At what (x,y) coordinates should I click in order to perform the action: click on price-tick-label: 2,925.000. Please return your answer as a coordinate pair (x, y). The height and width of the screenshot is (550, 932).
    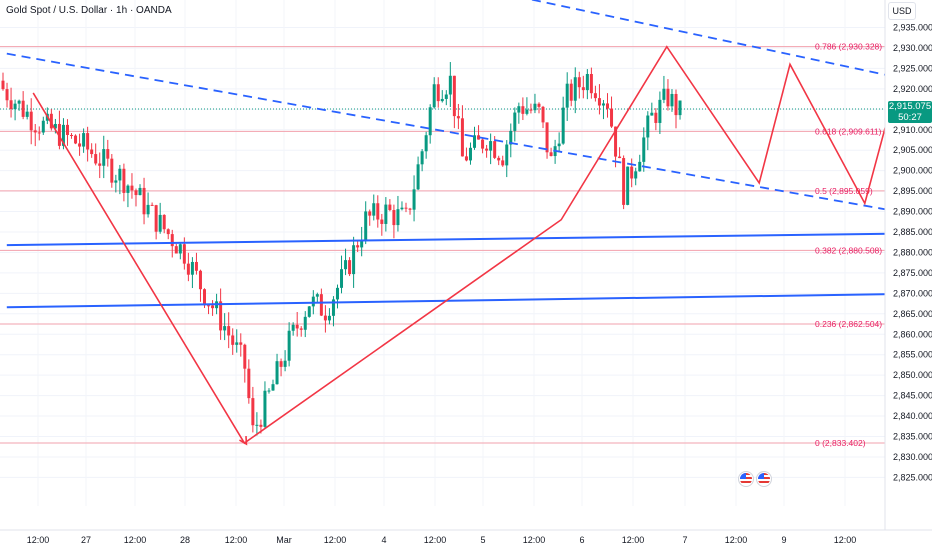
    Looking at the image, I should click on (912, 68).